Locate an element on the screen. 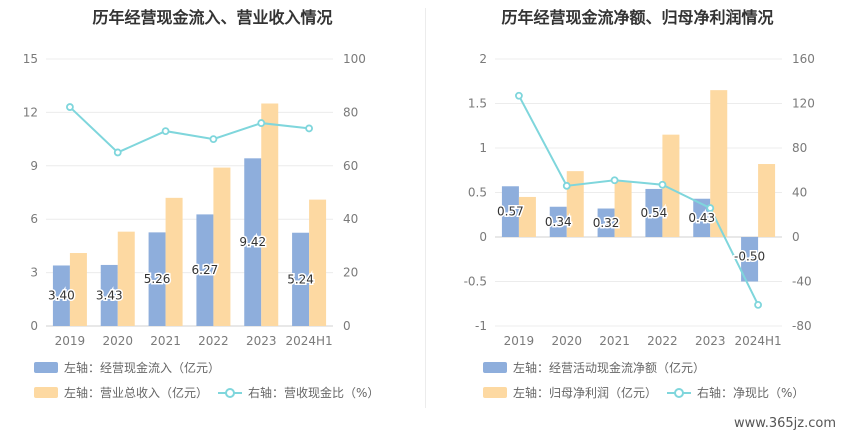 The width and height of the screenshot is (850, 437). y-left-tick-label: 12 is located at coordinates (30, 112).